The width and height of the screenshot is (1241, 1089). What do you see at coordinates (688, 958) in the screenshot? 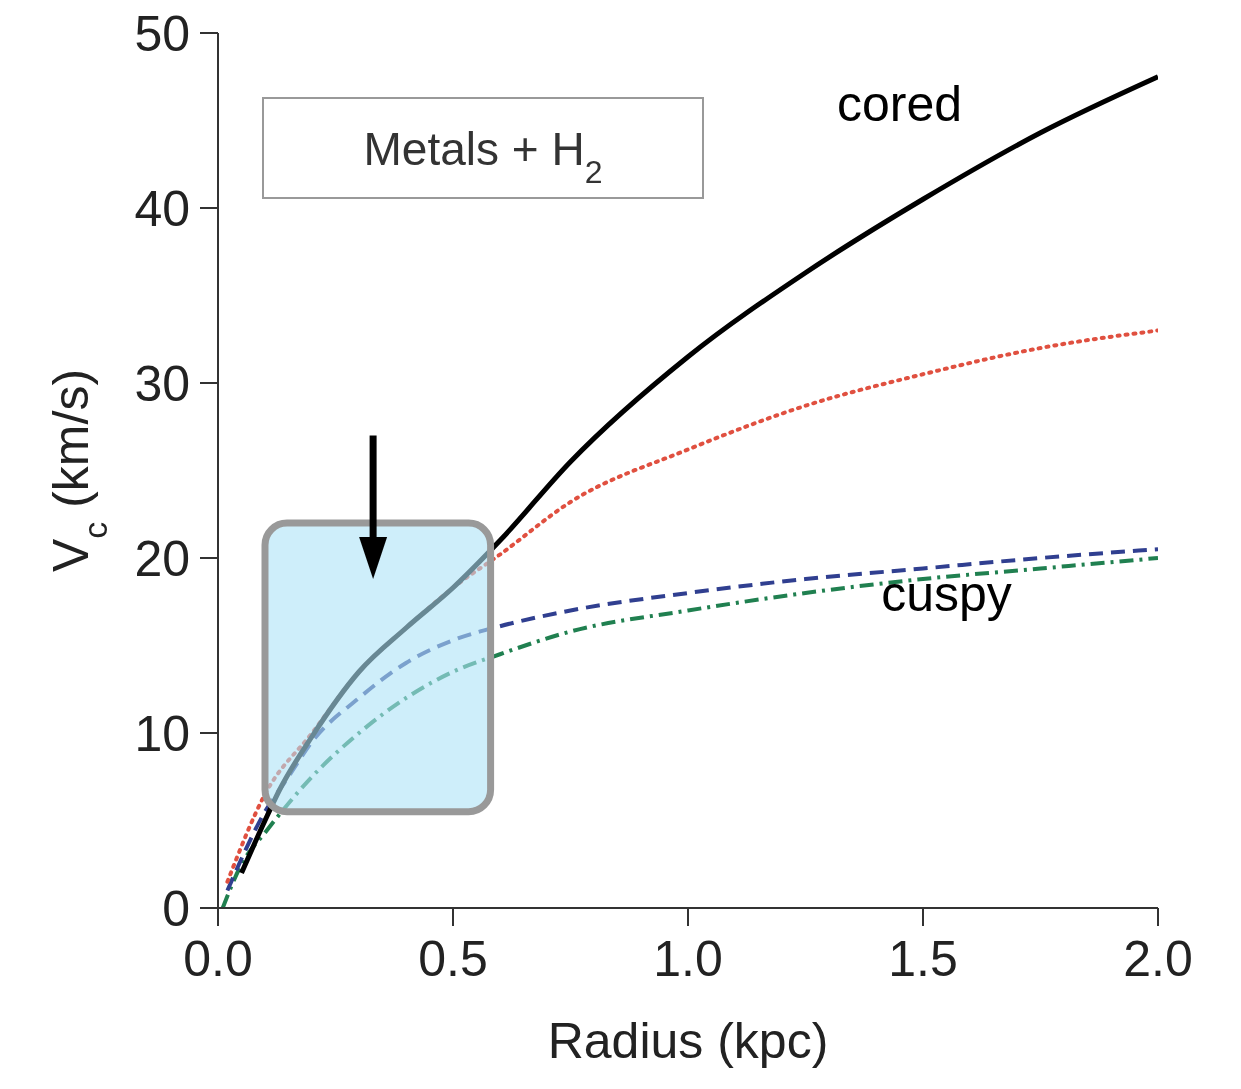
I see `x-tick-label: 1.0` at bounding box center [688, 958].